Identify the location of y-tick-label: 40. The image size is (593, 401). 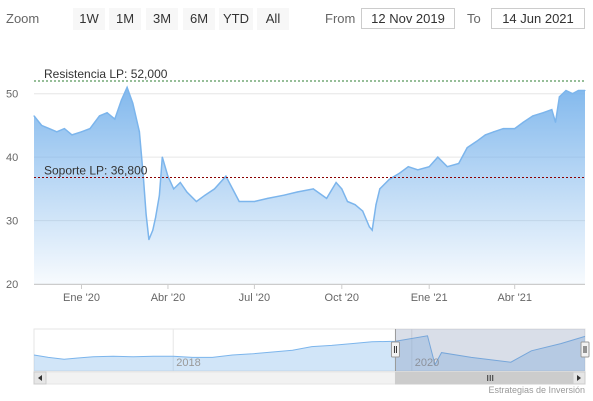
(12, 158).